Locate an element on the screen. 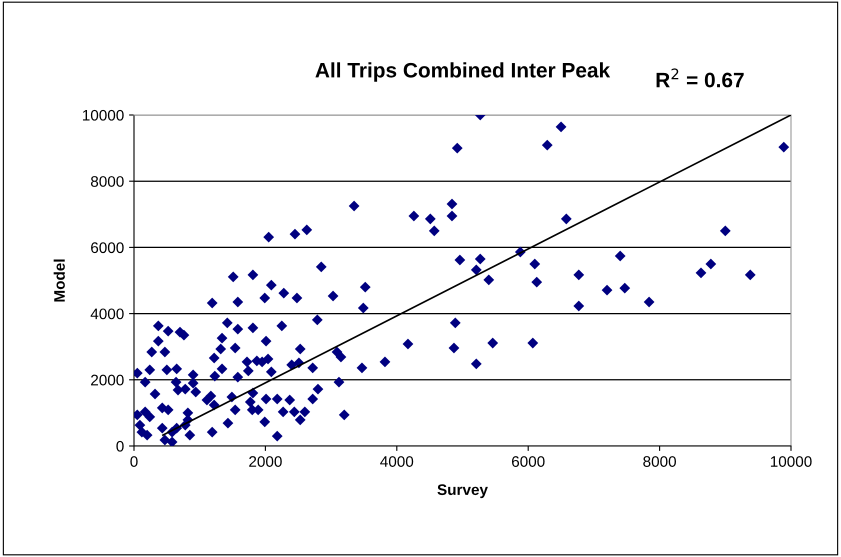  x-tick-label: 0 is located at coordinates (134, 461).